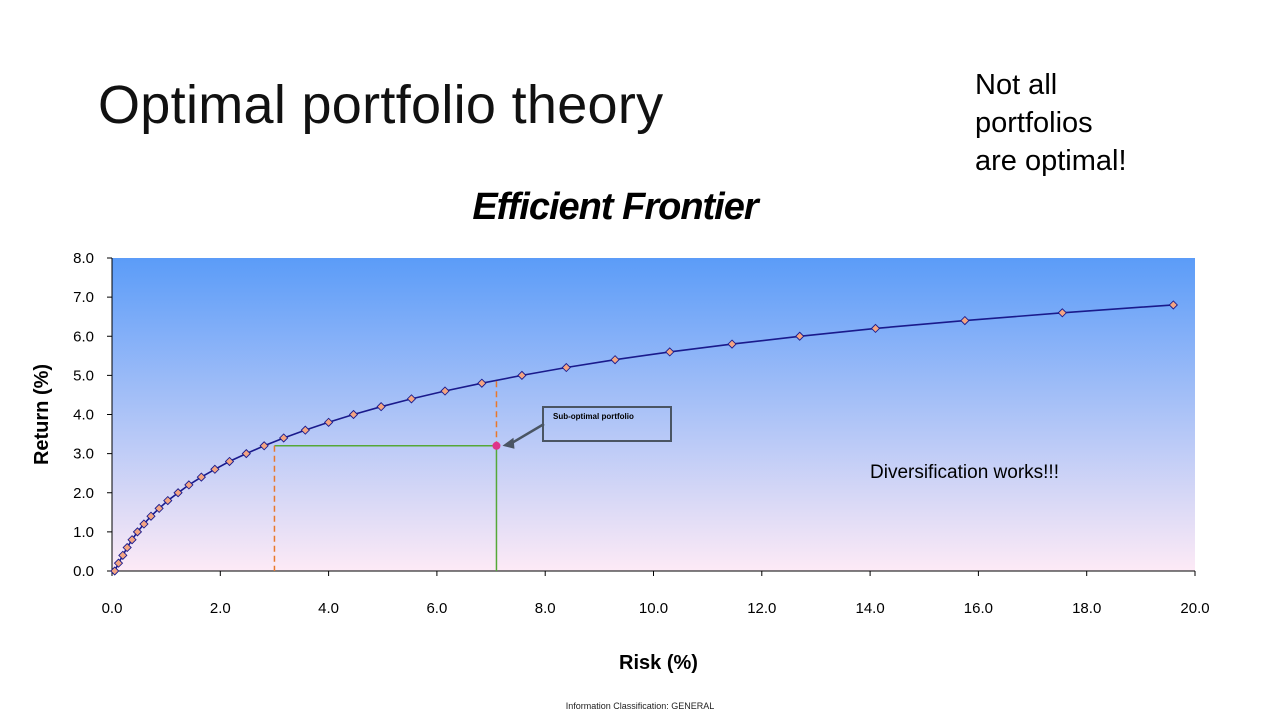 Image resolution: width=1280 pixels, height=720 pixels. I want to click on side-note-line: Not all, so click(1016, 85).